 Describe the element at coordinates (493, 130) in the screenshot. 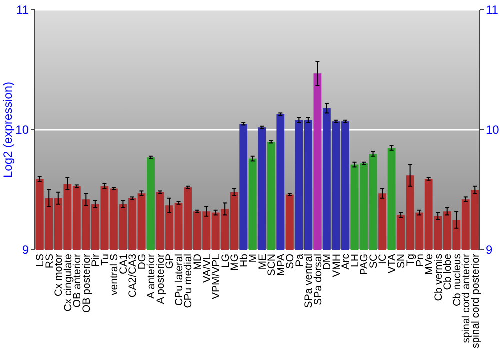

I see `y2-tick-label: 10` at that location.